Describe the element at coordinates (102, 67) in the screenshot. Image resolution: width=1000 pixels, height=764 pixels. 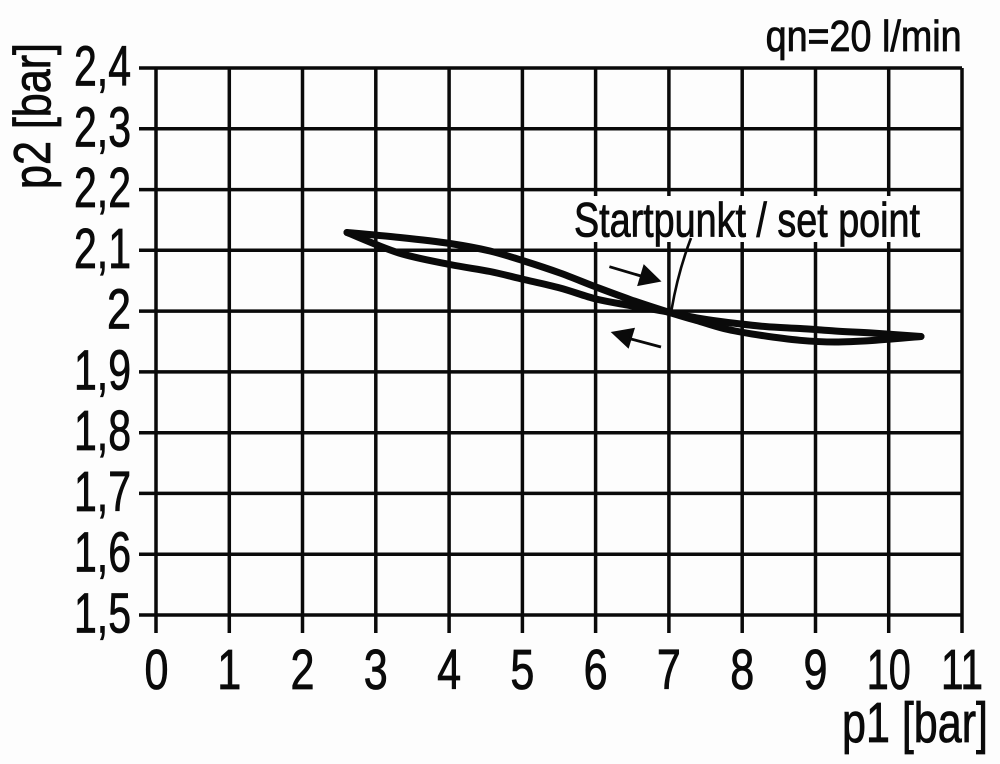
I see `svg-text: 2,4` at that location.